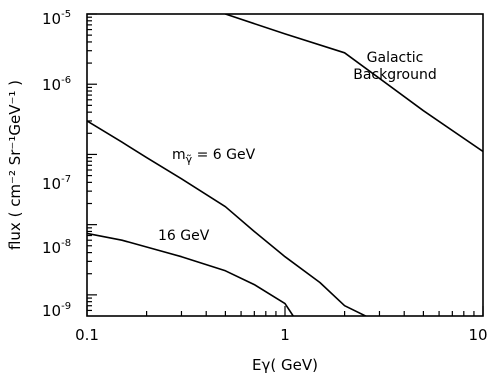 The height and width of the screenshot is (378, 491). Describe the element at coordinates (56, 164) in the screenshot. I see `y-tick-labels: 10⁻⁹ 10⁻⁸ 10⁻⁷ 10⁻⁶ 10⁻⁵` at that location.